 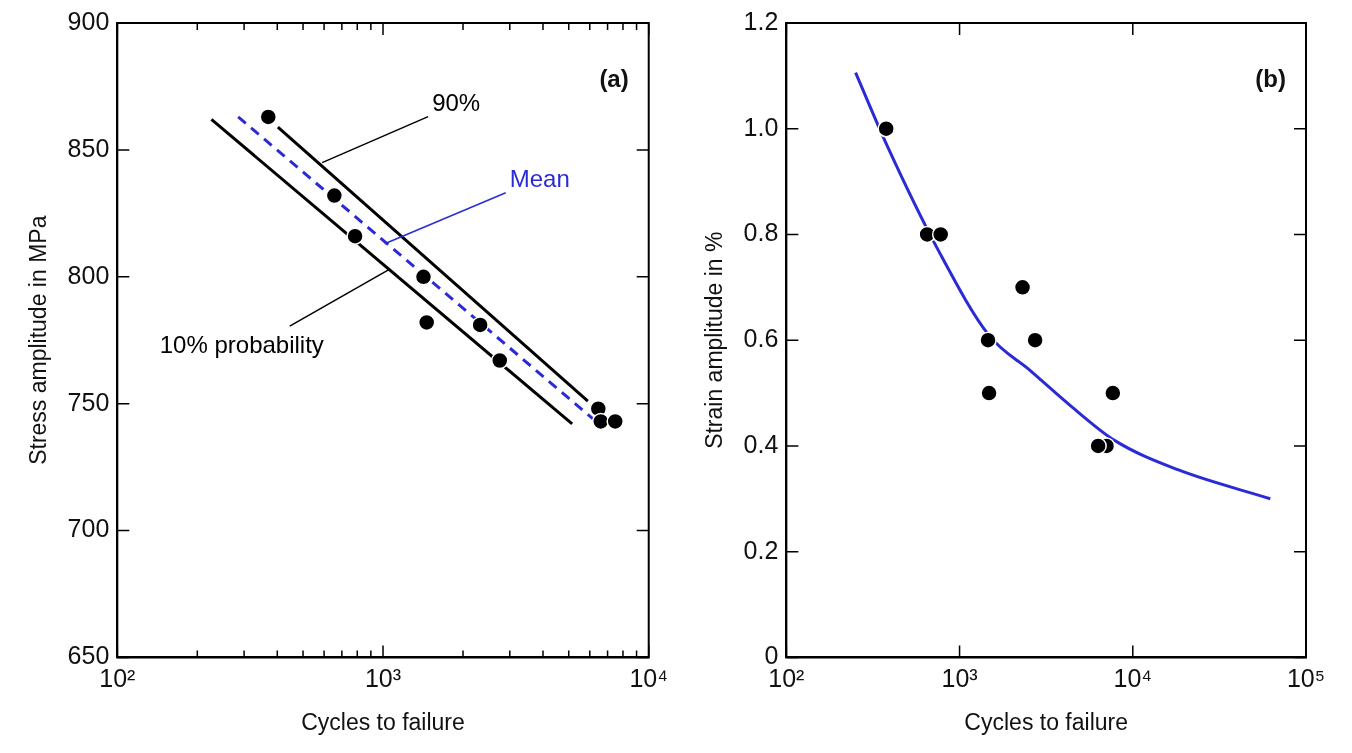 What do you see at coordinates (761, 338) in the screenshot?
I see `y-tick-label: 0.6` at bounding box center [761, 338].